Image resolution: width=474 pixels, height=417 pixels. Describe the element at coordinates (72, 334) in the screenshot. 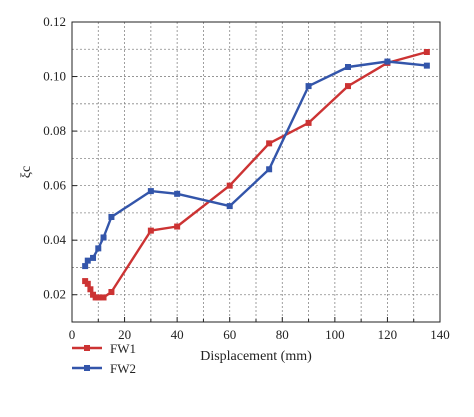

I see `x-tick-label: 0` at that location.